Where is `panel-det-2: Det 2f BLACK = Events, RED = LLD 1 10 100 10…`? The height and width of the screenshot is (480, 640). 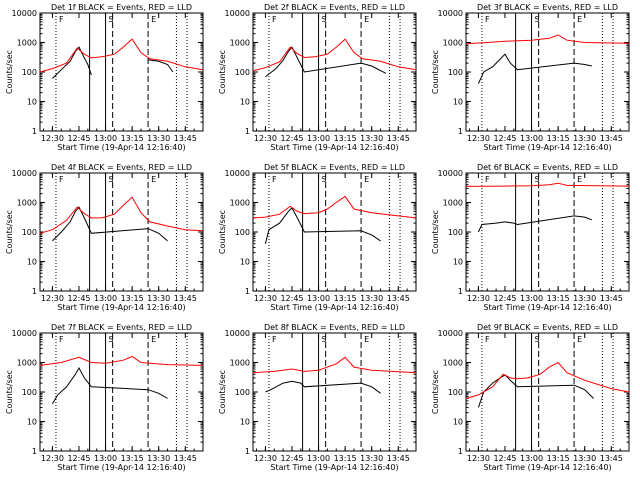
panel-det-2: Det 2f BLACK = Events, RED = LLD 1 10 100 10… is located at coordinates (317, 77).